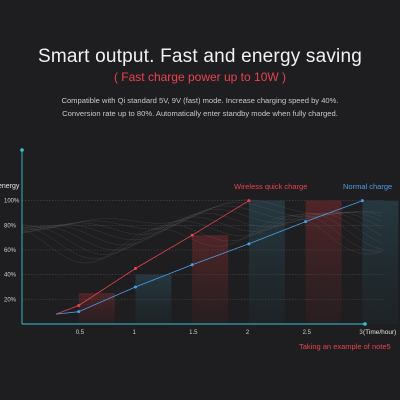 This screenshot has width=400, height=400. What do you see at coordinates (367, 186) in the screenshot?
I see `legend-normal-charge: Normal charge` at bounding box center [367, 186].